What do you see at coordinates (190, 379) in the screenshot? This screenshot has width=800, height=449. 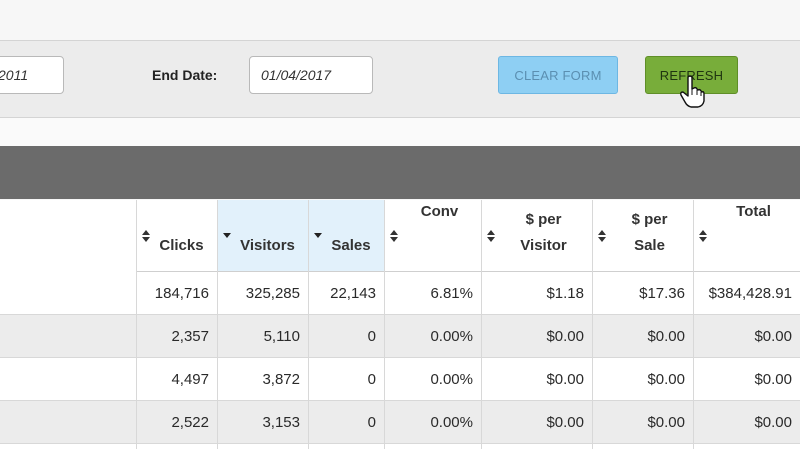 I see `cell-clicks: 4,497` at bounding box center [190, 379].